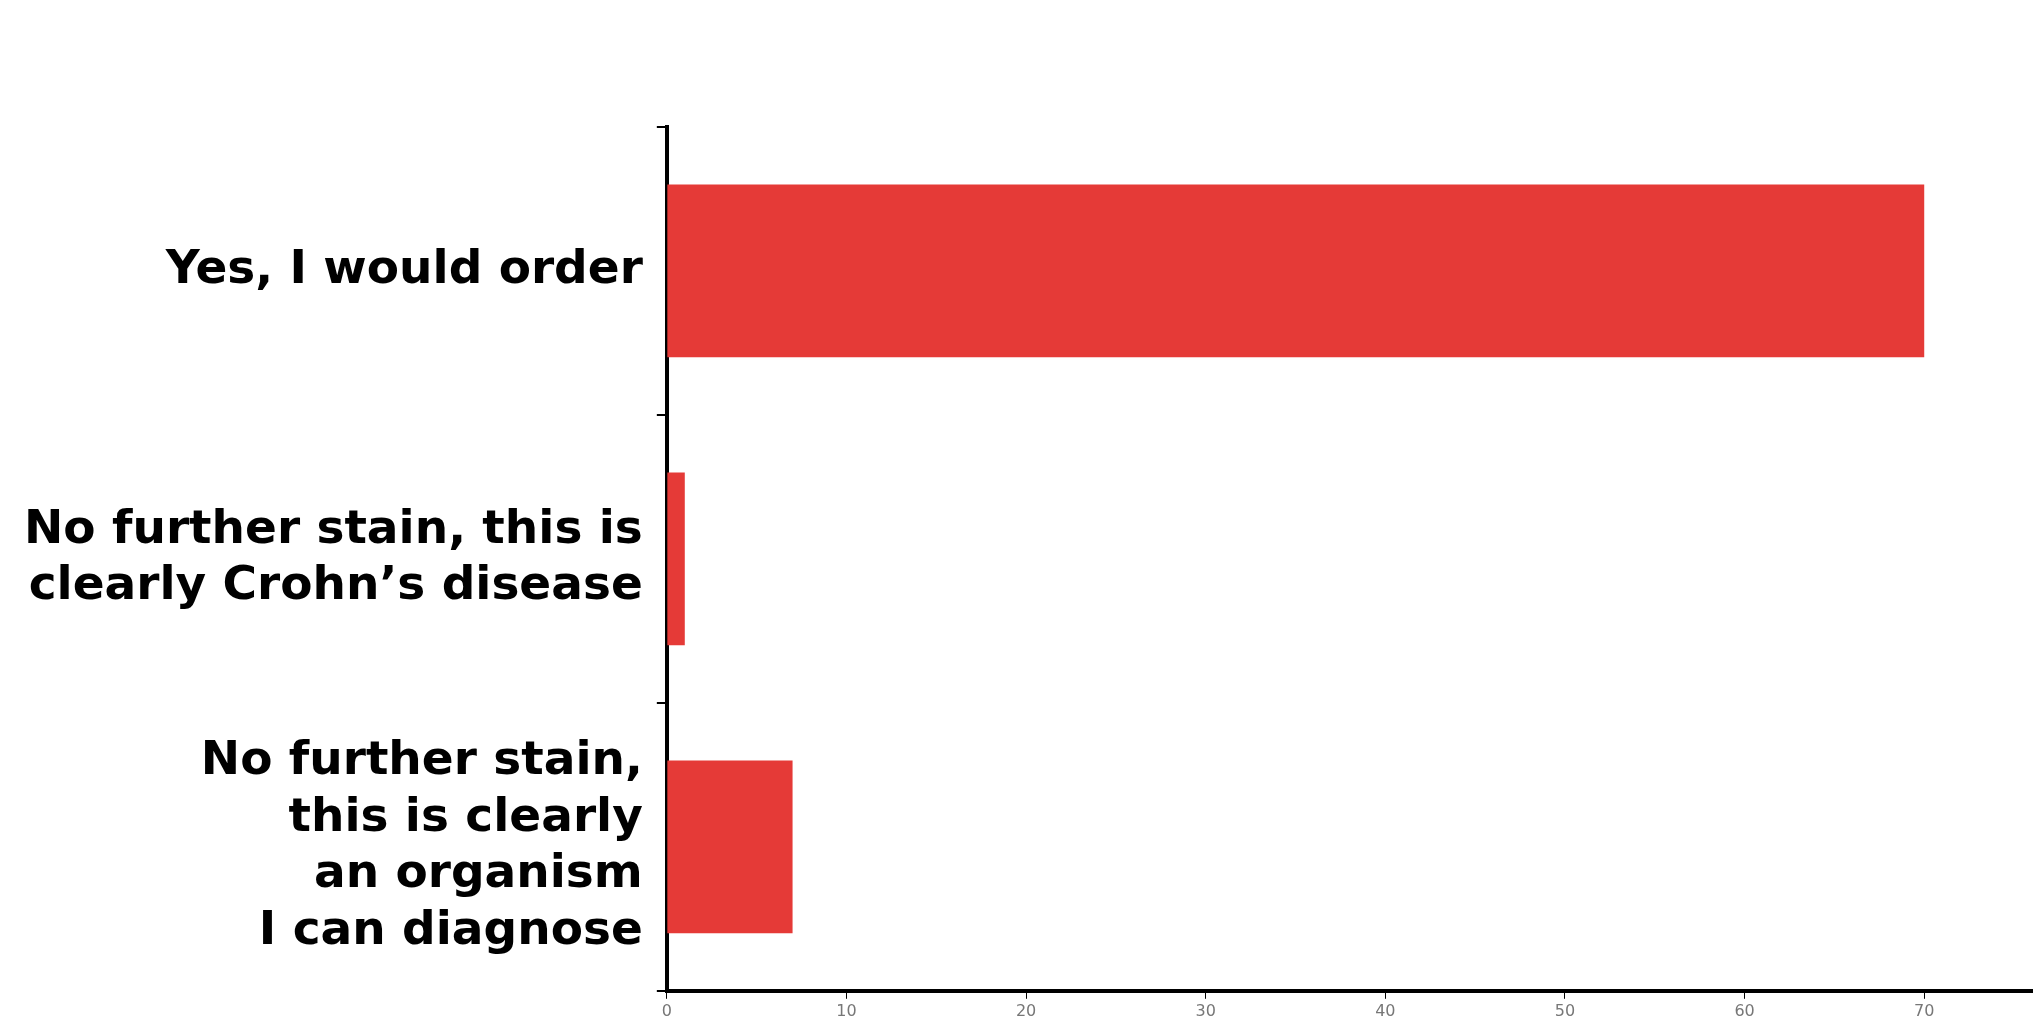  Describe the element at coordinates (333, 554) in the screenshot. I see `y-tick-label: No further stain, this is clearly Crohn’s disease` at that location.